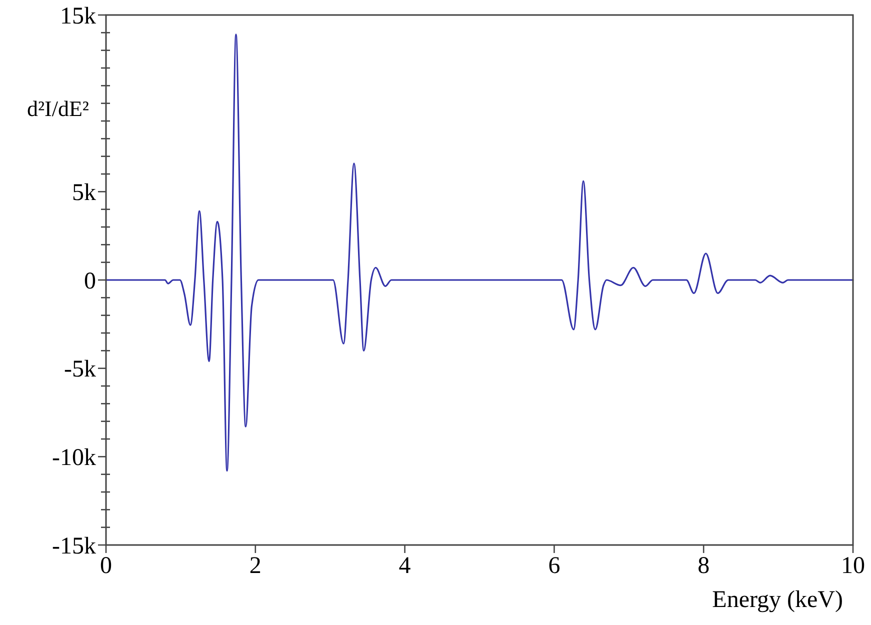 The height and width of the screenshot is (625, 871). What do you see at coordinates (404, 566) in the screenshot?
I see `x-tick-label: 4` at bounding box center [404, 566].